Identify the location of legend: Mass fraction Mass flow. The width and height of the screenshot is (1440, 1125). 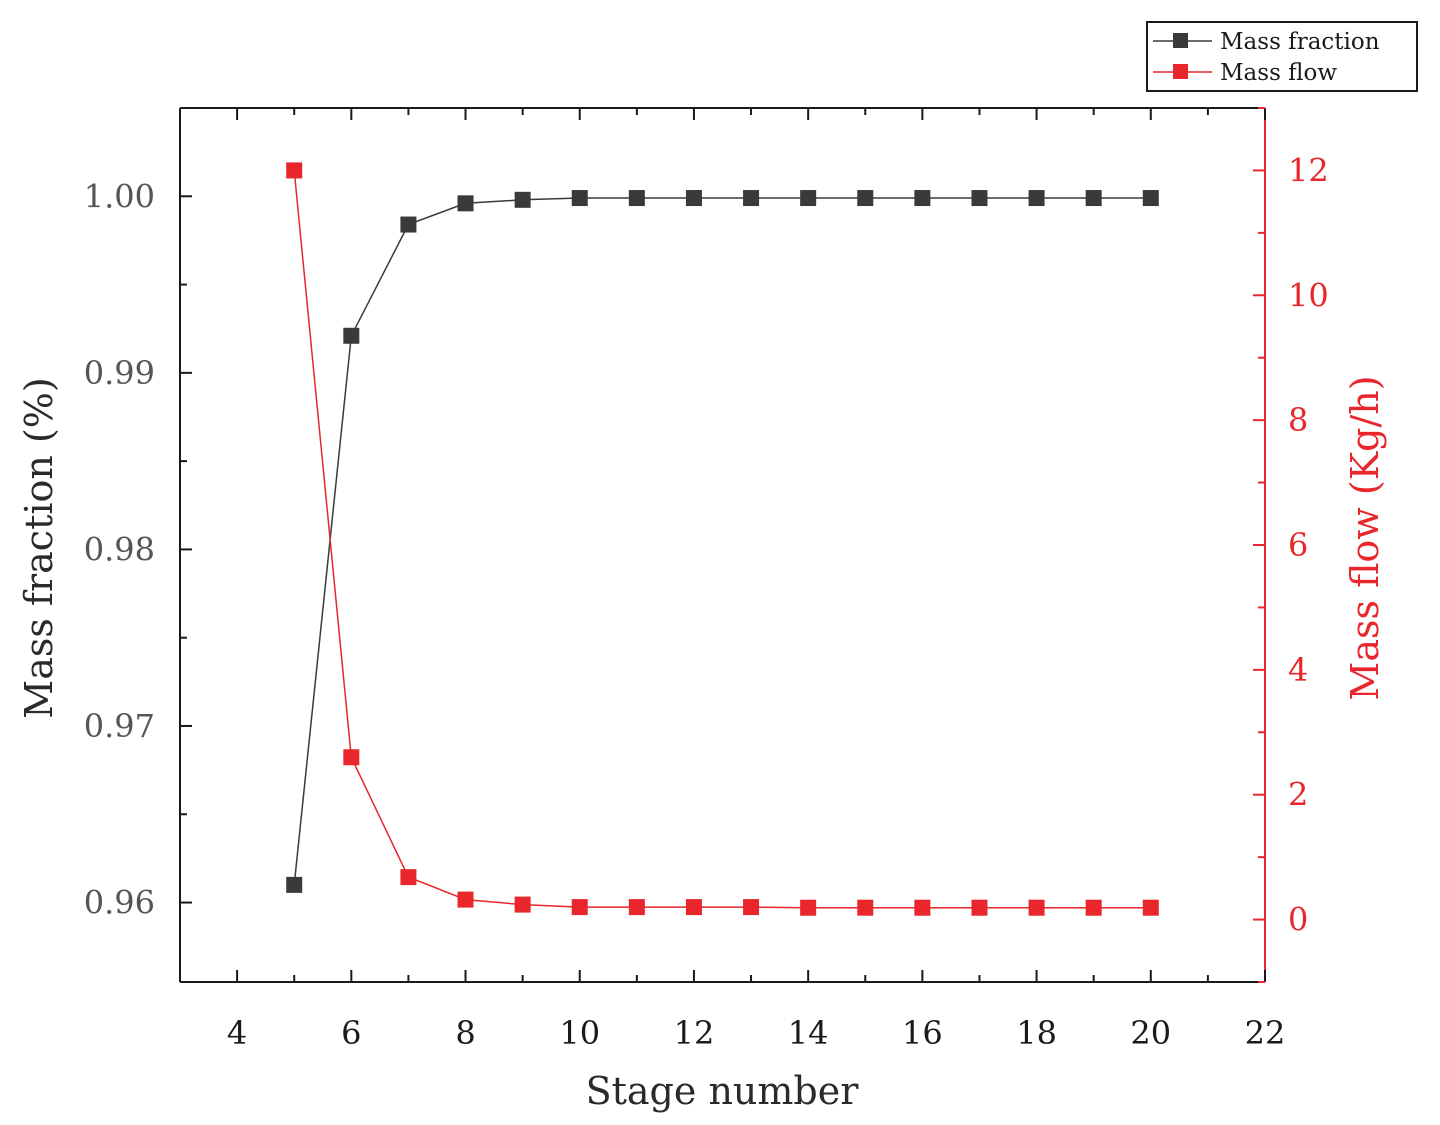
(1282, 56).